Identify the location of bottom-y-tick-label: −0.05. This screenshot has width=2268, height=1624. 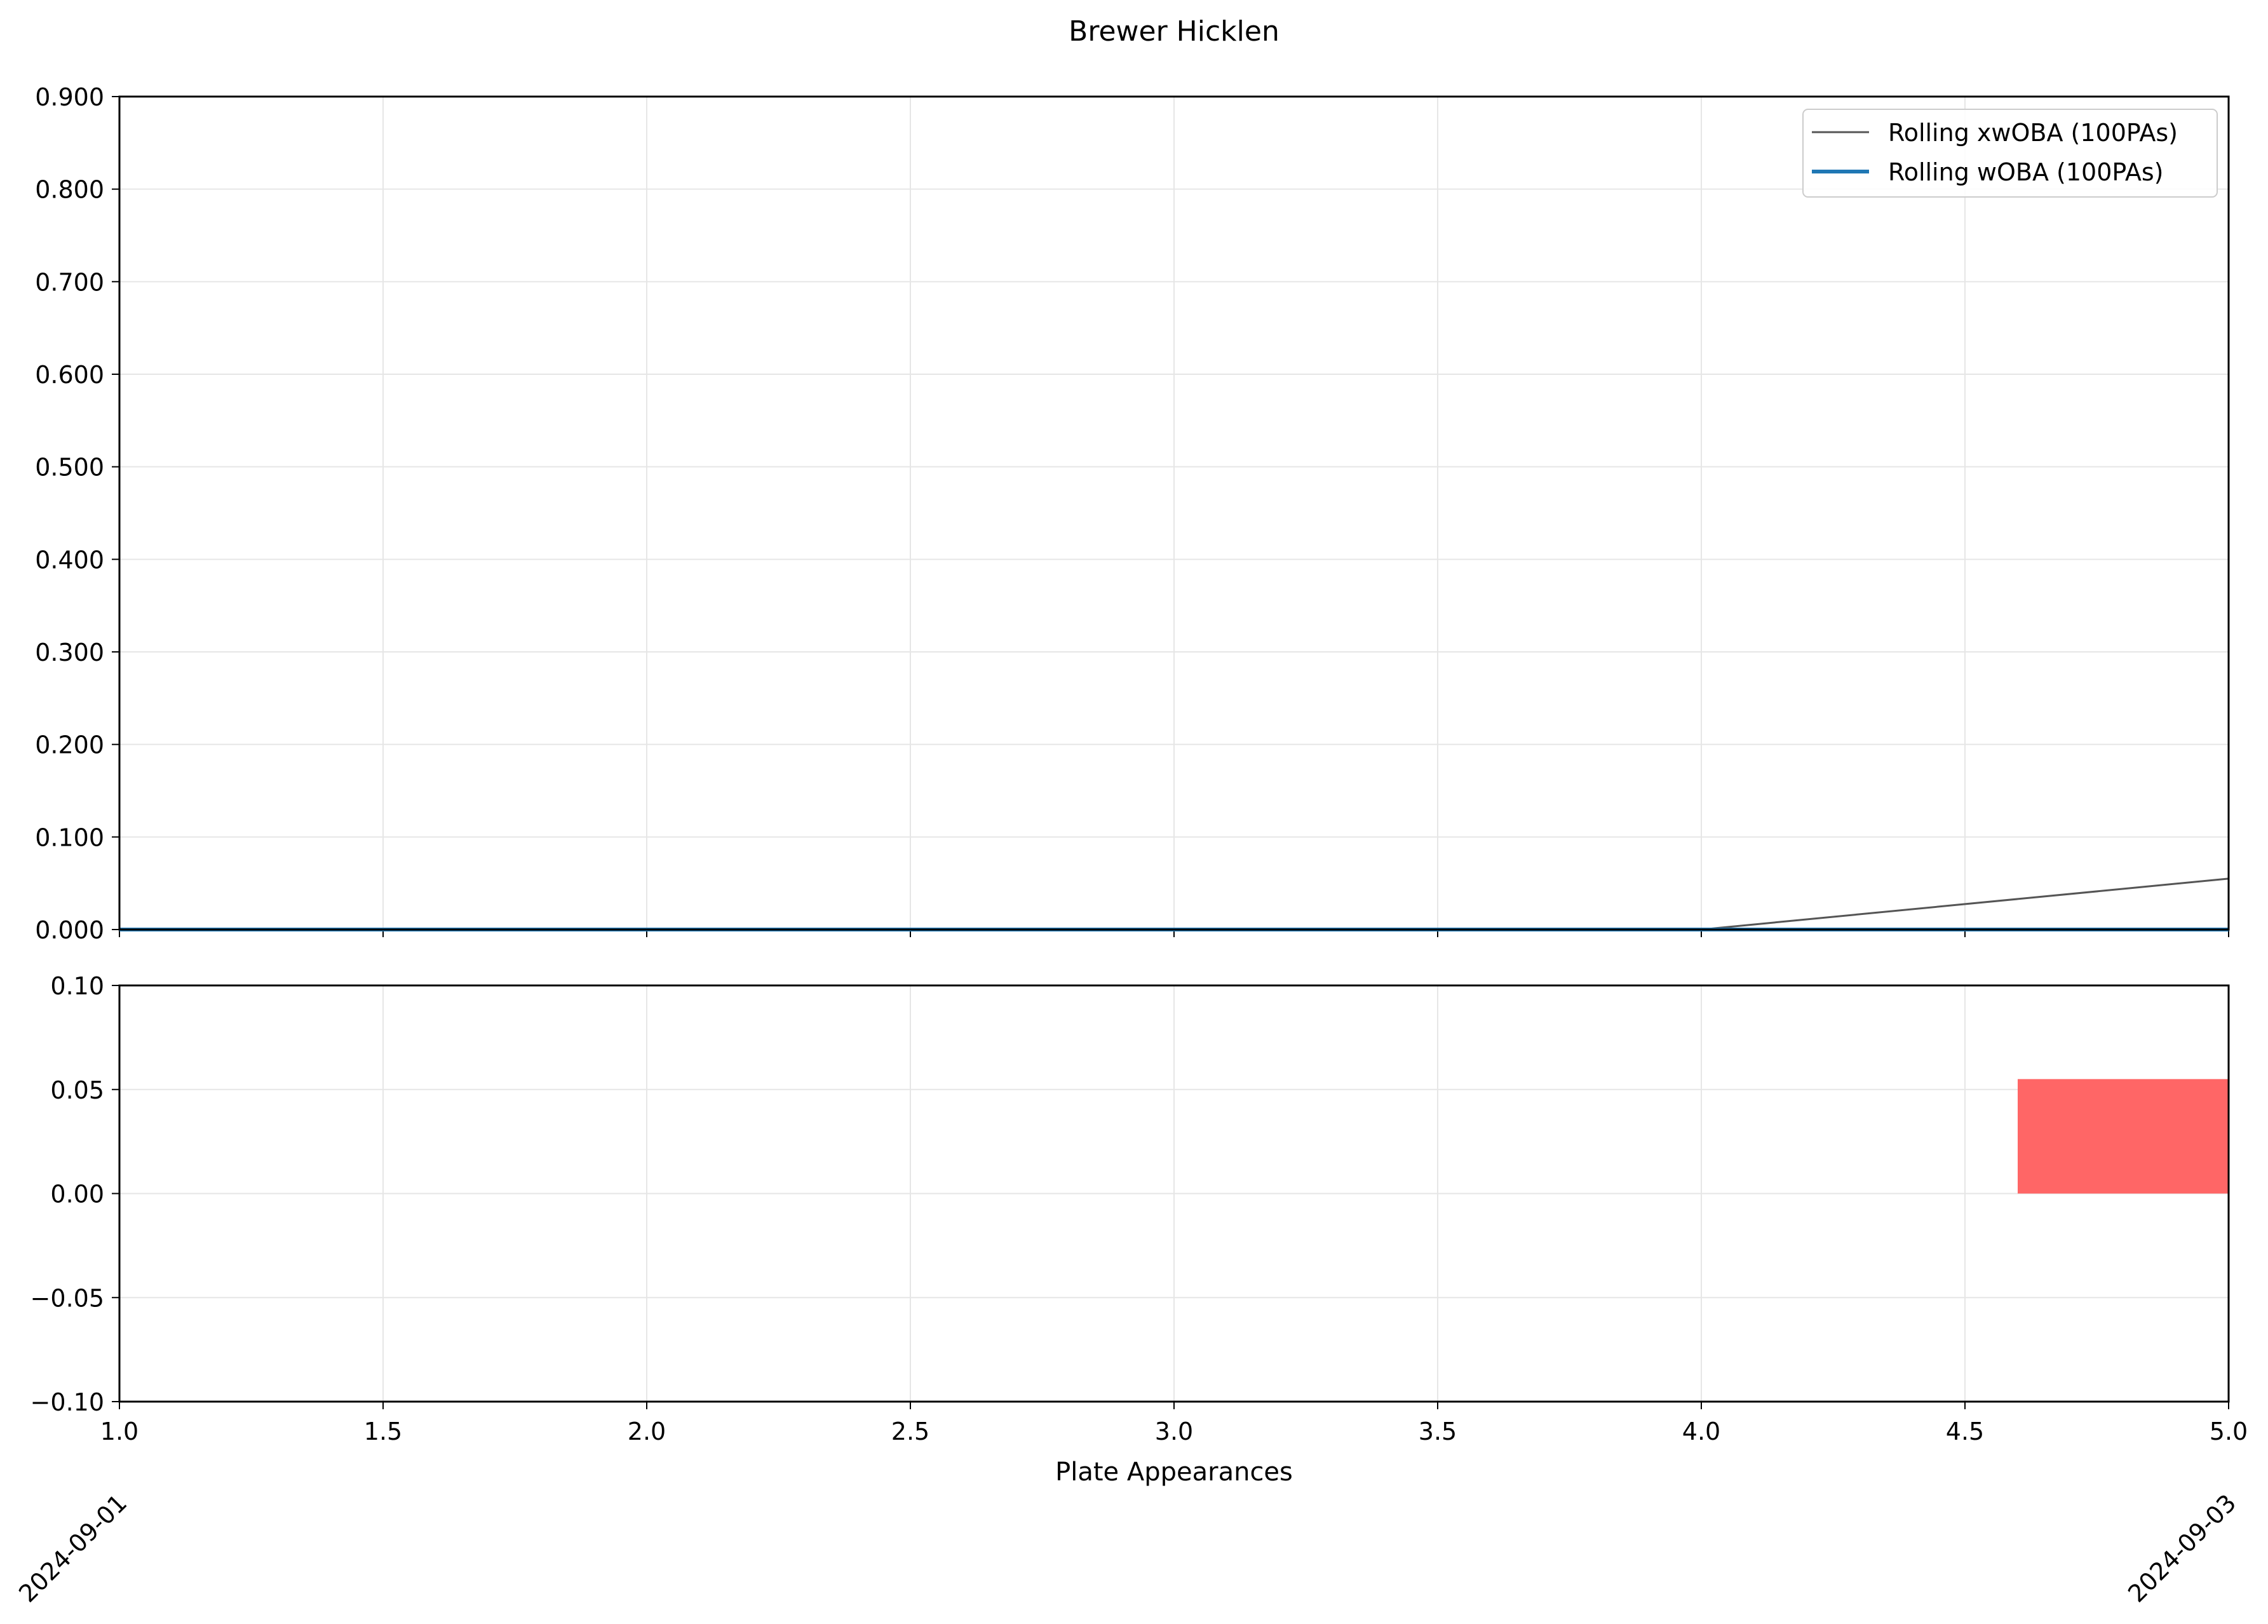
(67, 1298).